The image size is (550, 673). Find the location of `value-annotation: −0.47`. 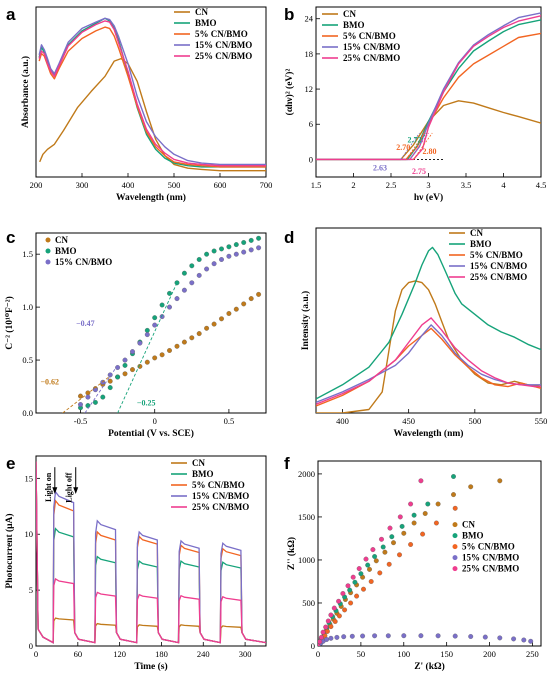

value-annotation: −0.47 is located at coordinates (85, 323).